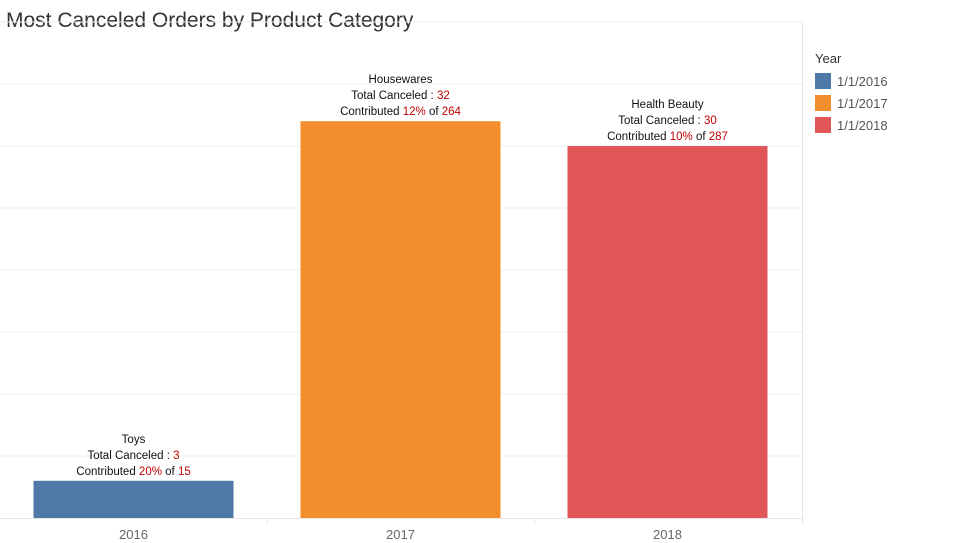 The image size is (967, 543). I want to click on x-tick-2017: 2017, so click(400, 534).